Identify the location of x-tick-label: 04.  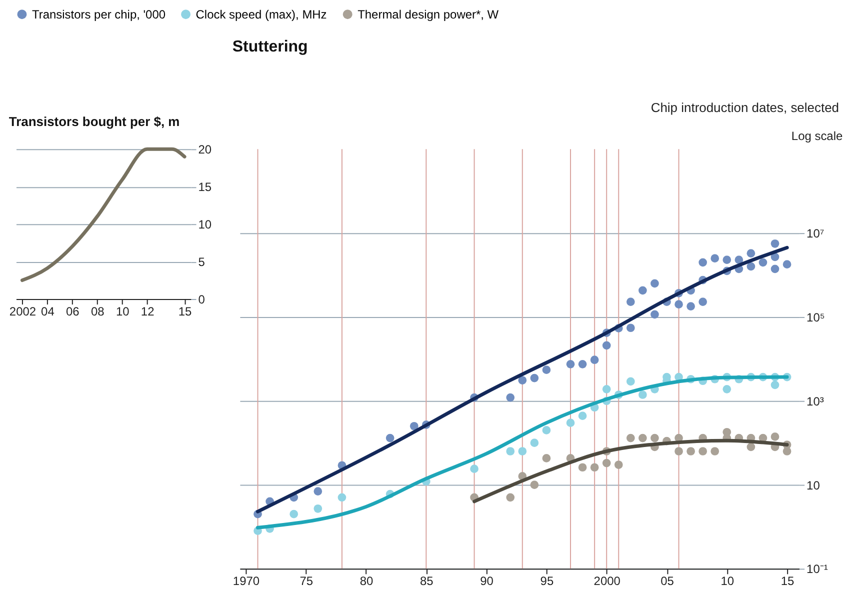
(48, 311).